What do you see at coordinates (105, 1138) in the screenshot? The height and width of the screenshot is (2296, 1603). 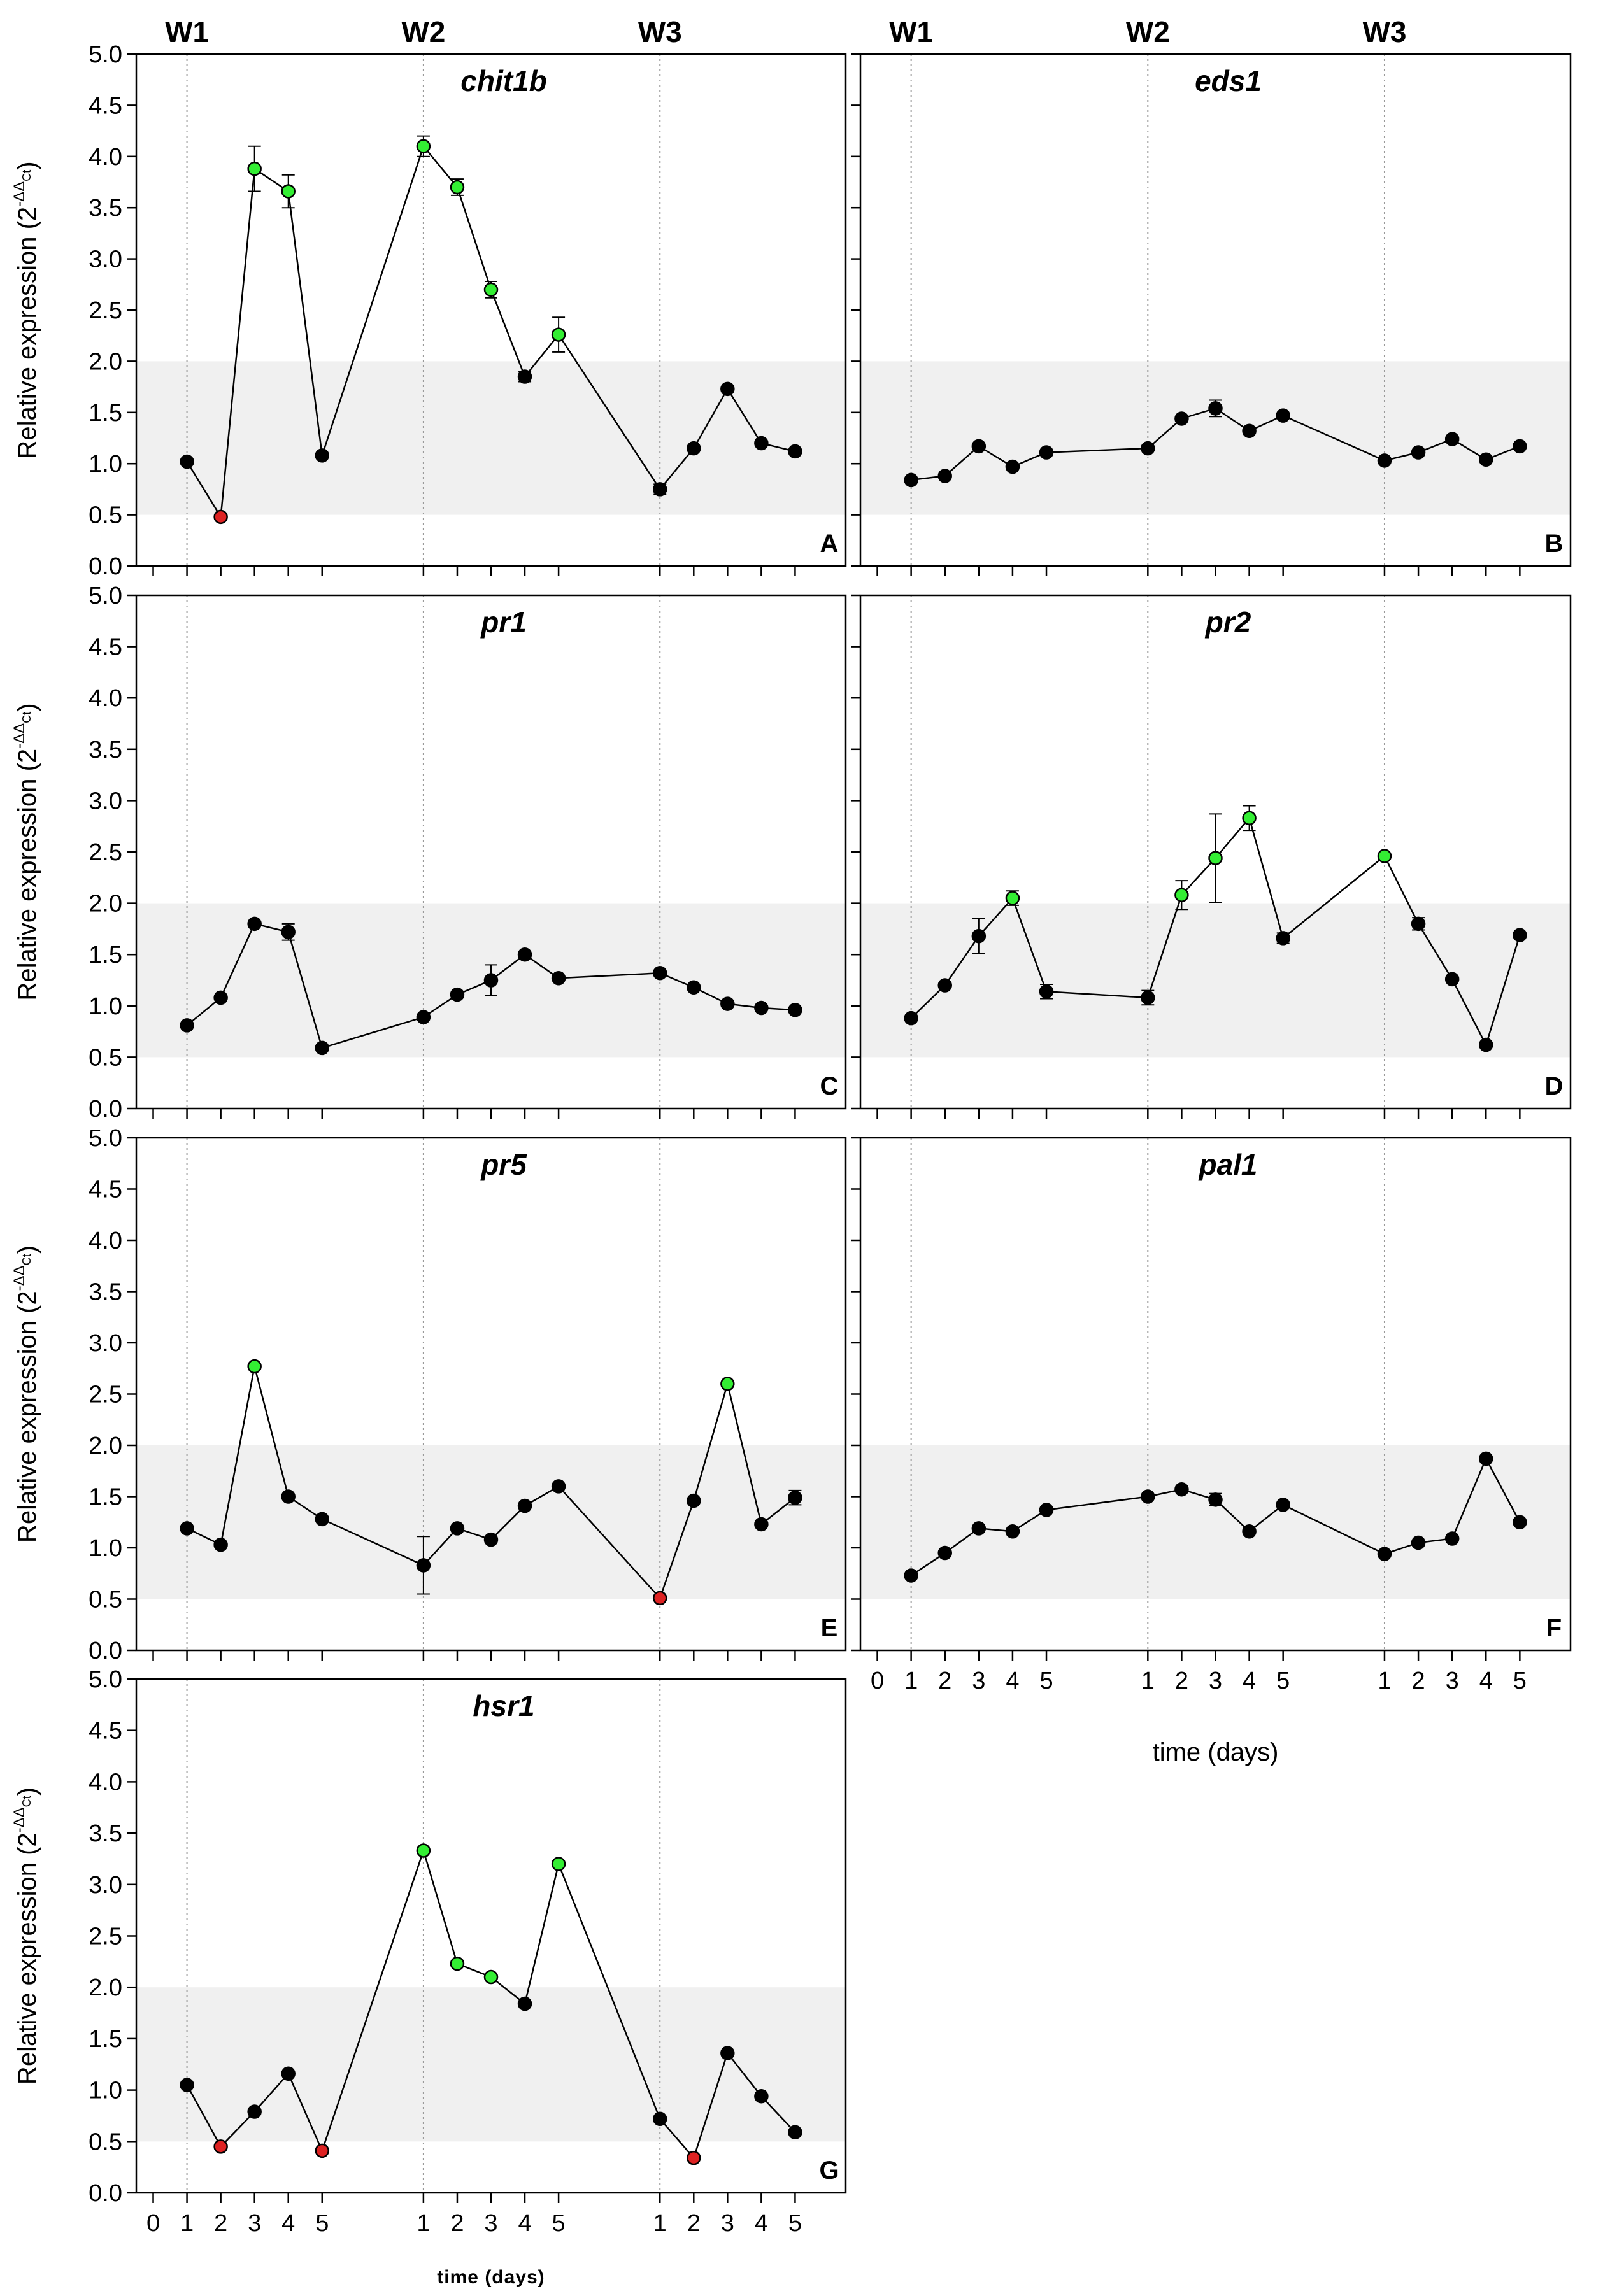 I see `y-tick-label: 5.0` at bounding box center [105, 1138].